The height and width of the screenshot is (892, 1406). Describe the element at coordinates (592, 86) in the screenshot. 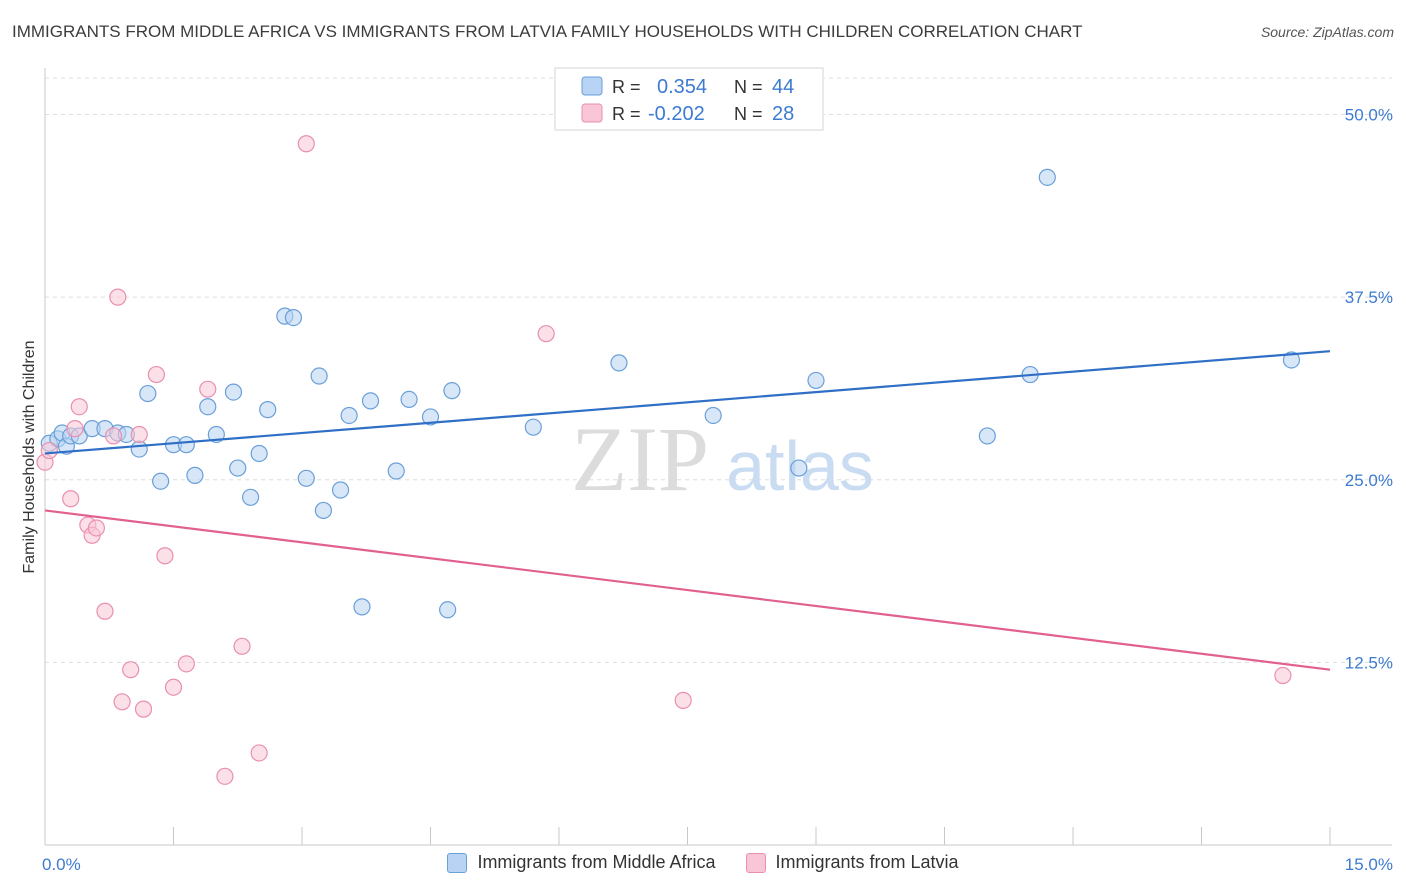

I see `legend-swatch-blue` at that location.